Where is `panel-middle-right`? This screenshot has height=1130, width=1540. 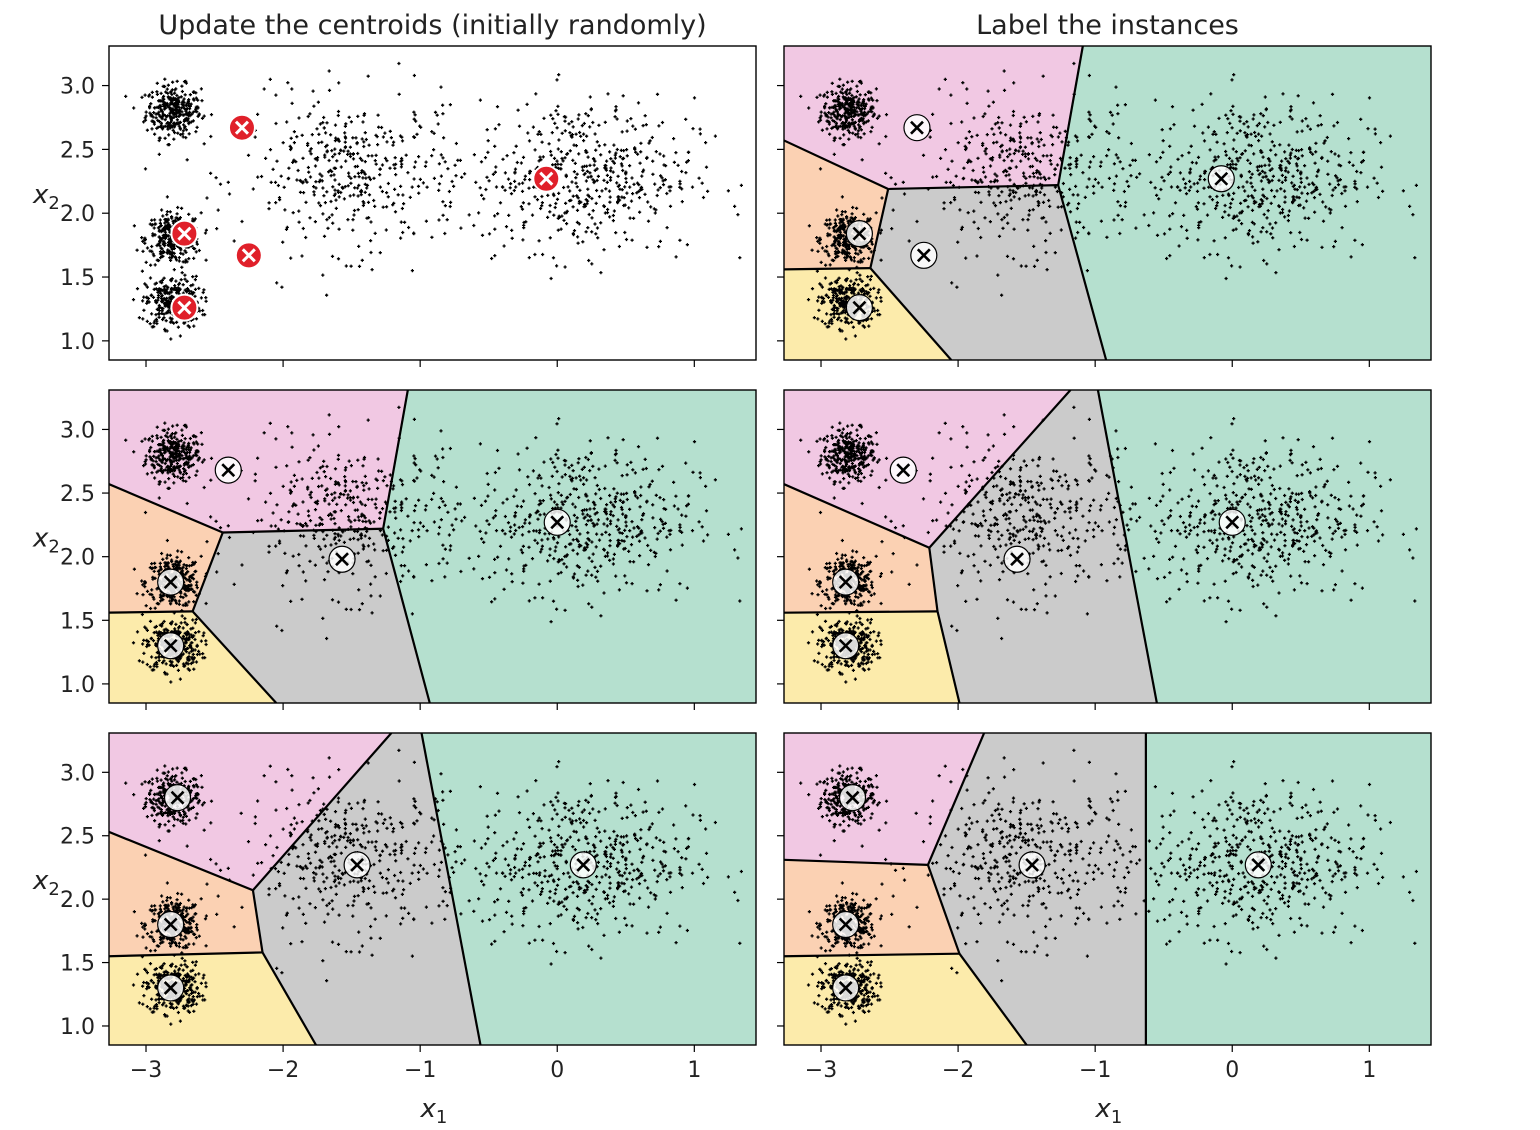 panel-middle-right is located at coordinates (1104, 549).